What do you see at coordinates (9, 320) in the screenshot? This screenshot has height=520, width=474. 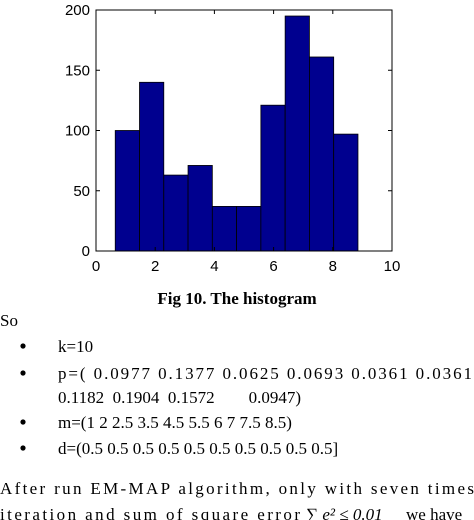 I see `intro-text: So` at bounding box center [9, 320].